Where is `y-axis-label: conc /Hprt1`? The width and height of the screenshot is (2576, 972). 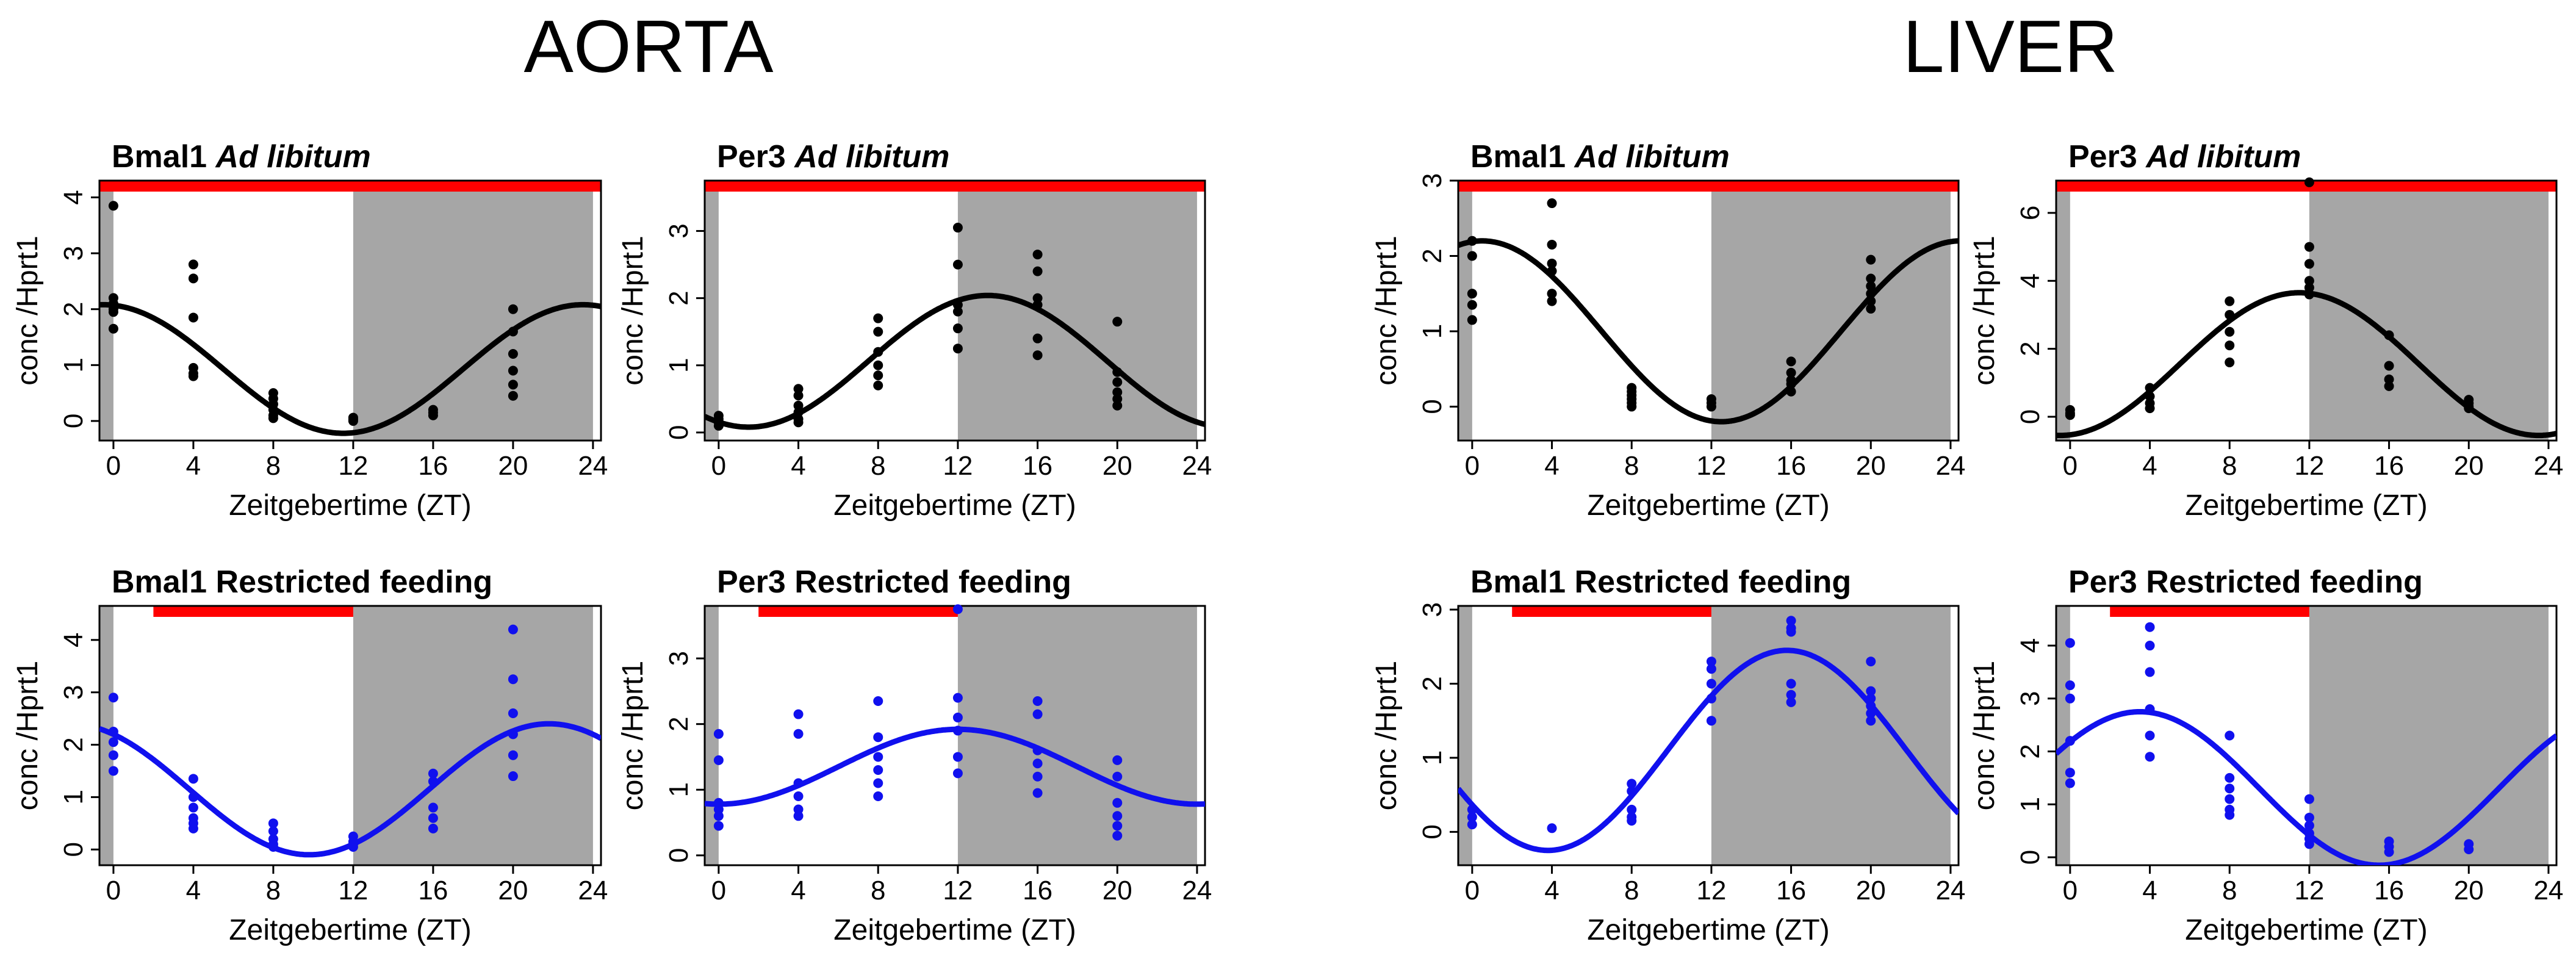
y-axis-label: conc /Hprt1 is located at coordinates (1984, 310).